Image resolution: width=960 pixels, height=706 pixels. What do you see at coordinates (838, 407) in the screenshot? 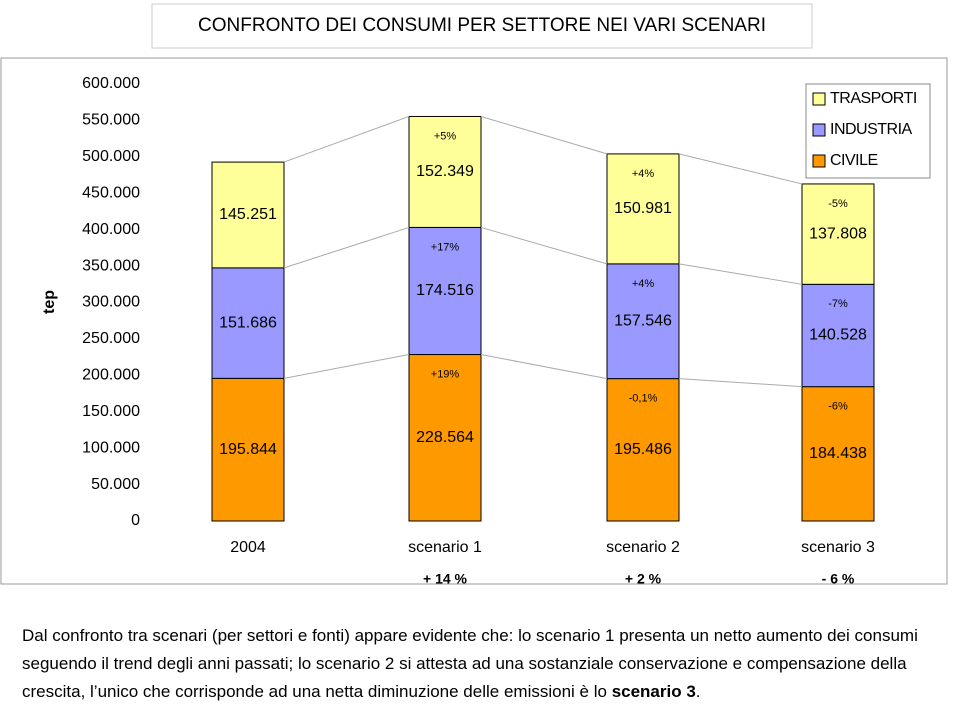
I see `change-label: -6%` at bounding box center [838, 407].